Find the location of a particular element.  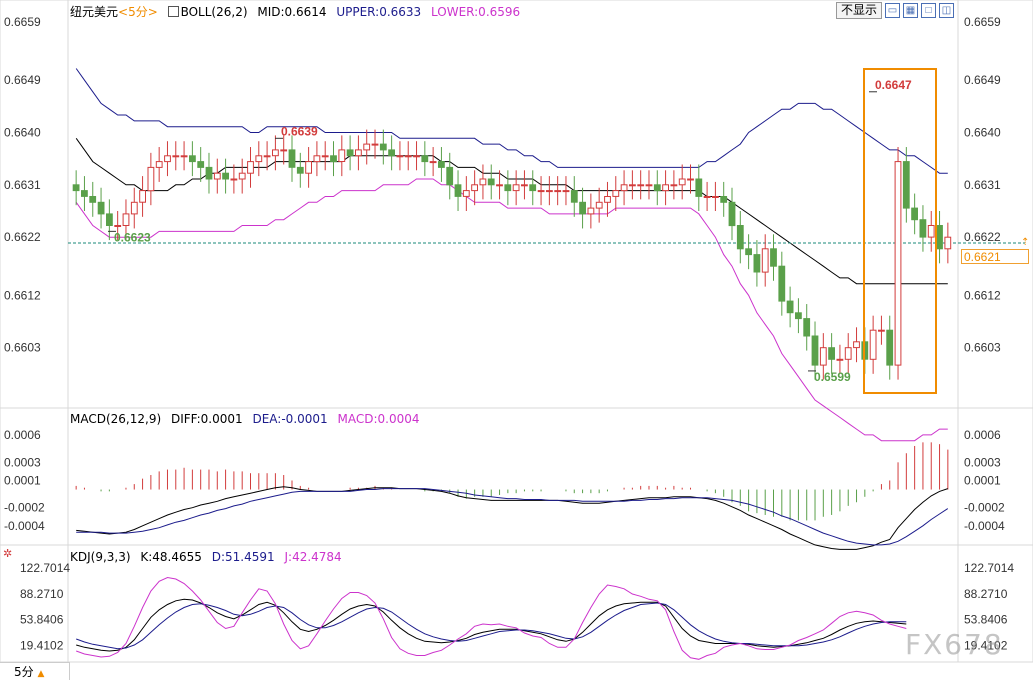

period-label: <5分> is located at coordinates (138, 12).